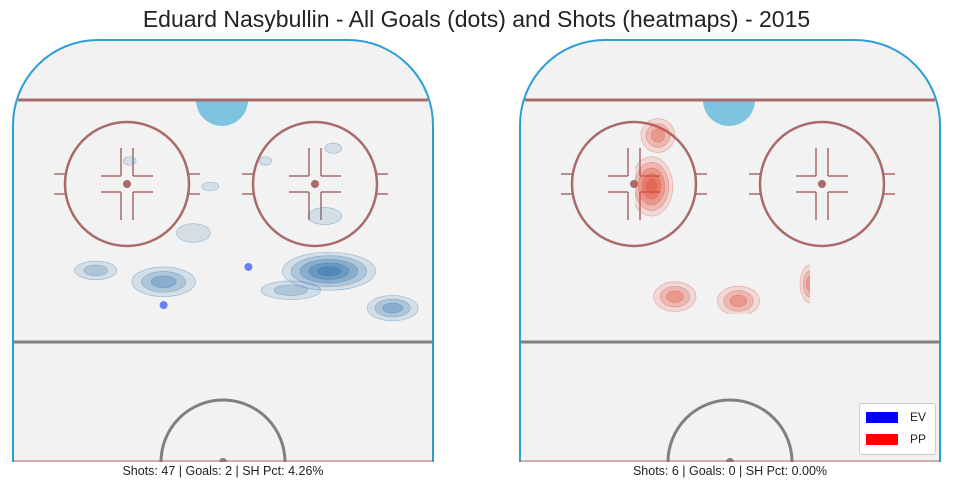 The width and height of the screenshot is (953, 493). I want to click on legend-swatch-pp, so click(882, 439).